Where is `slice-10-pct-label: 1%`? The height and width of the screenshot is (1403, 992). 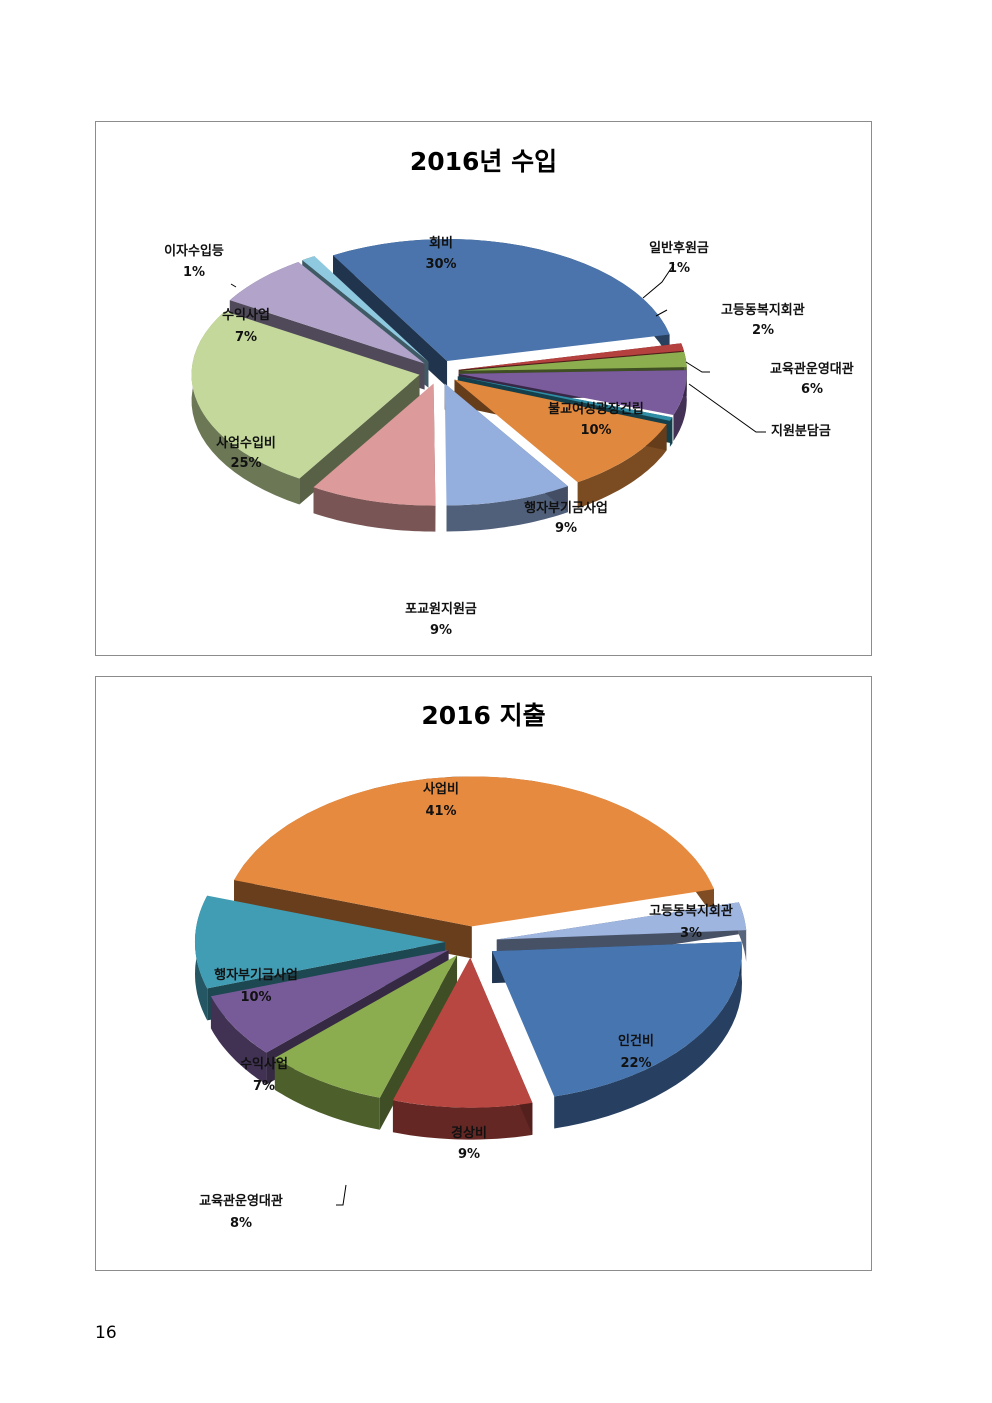 slice-10-pct-label: 1% is located at coordinates (194, 272).